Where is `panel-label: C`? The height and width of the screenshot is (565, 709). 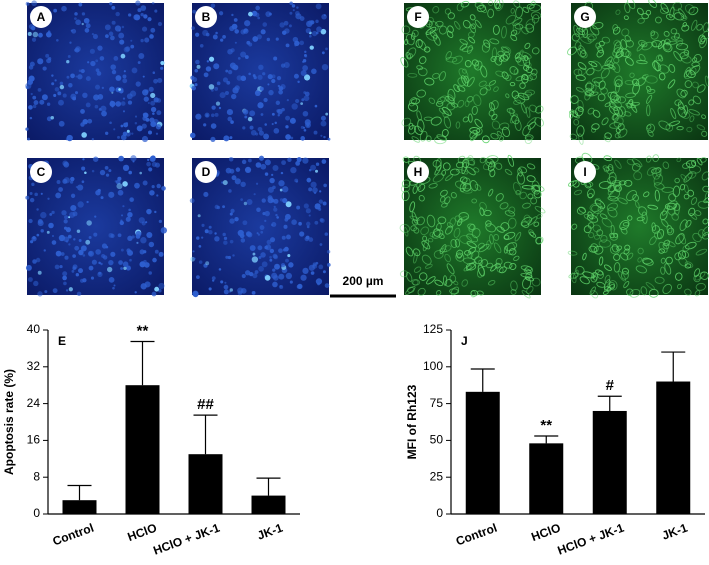
panel-label: C is located at coordinates (41, 172).